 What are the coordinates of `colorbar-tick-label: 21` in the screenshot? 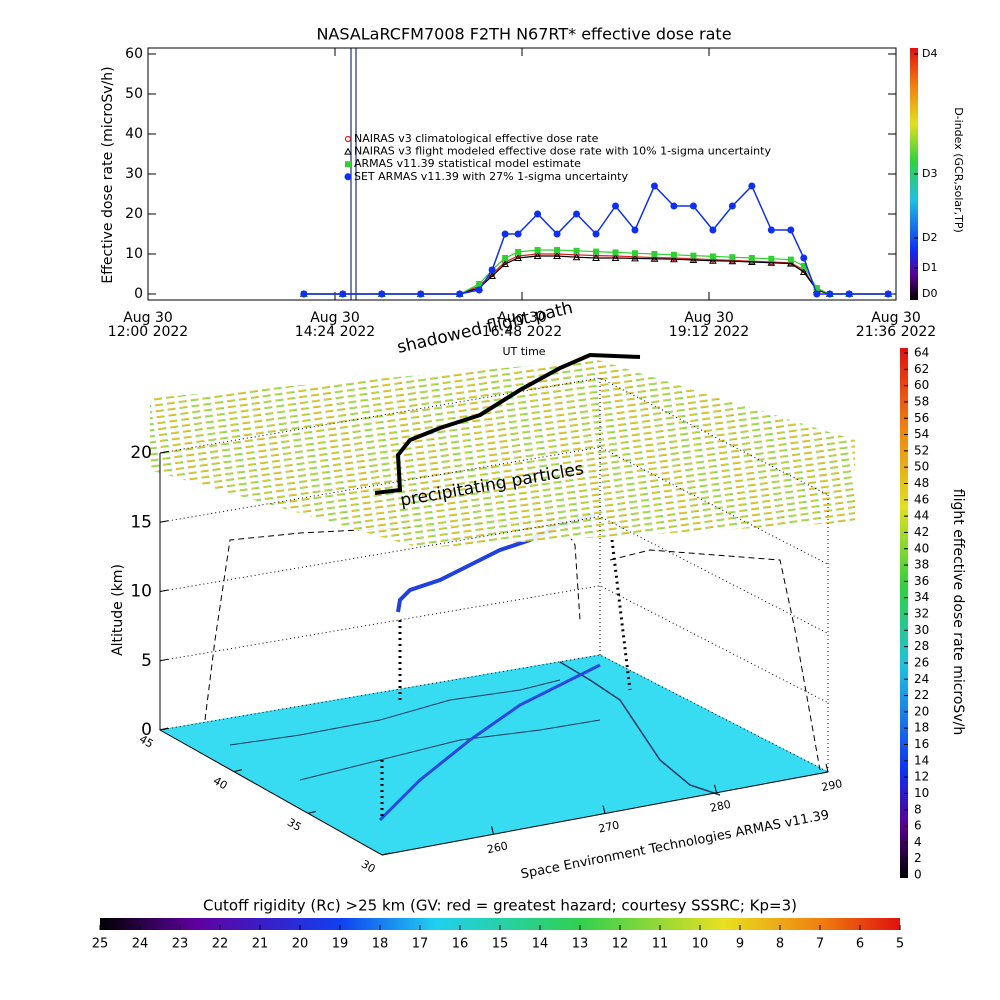 It's located at (260, 944).